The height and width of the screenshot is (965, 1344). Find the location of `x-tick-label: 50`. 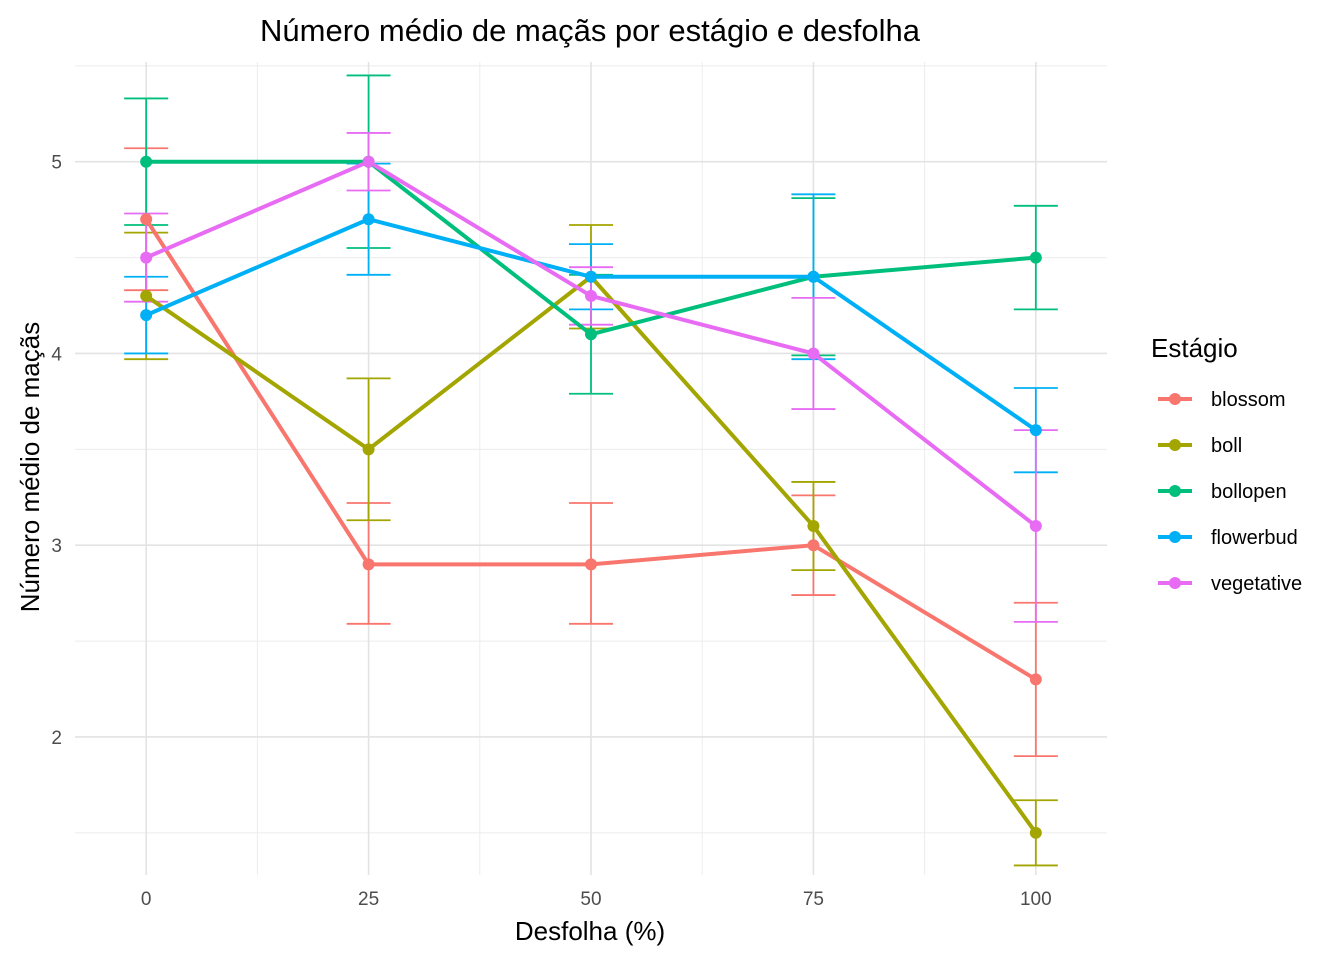

x-tick-label: 50 is located at coordinates (590, 899).